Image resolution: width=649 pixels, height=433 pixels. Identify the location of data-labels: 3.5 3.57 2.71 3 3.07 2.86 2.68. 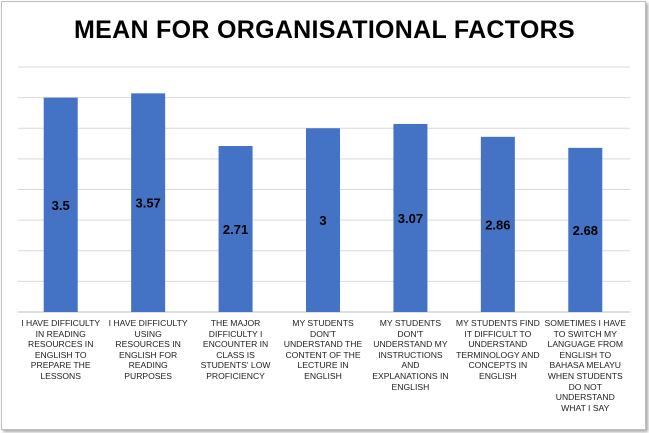
(325, 217).